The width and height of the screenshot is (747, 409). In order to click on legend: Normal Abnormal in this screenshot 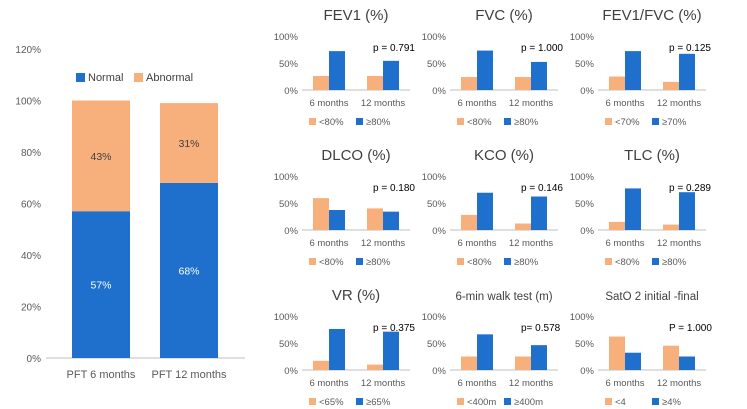, I will do `click(134, 78)`.